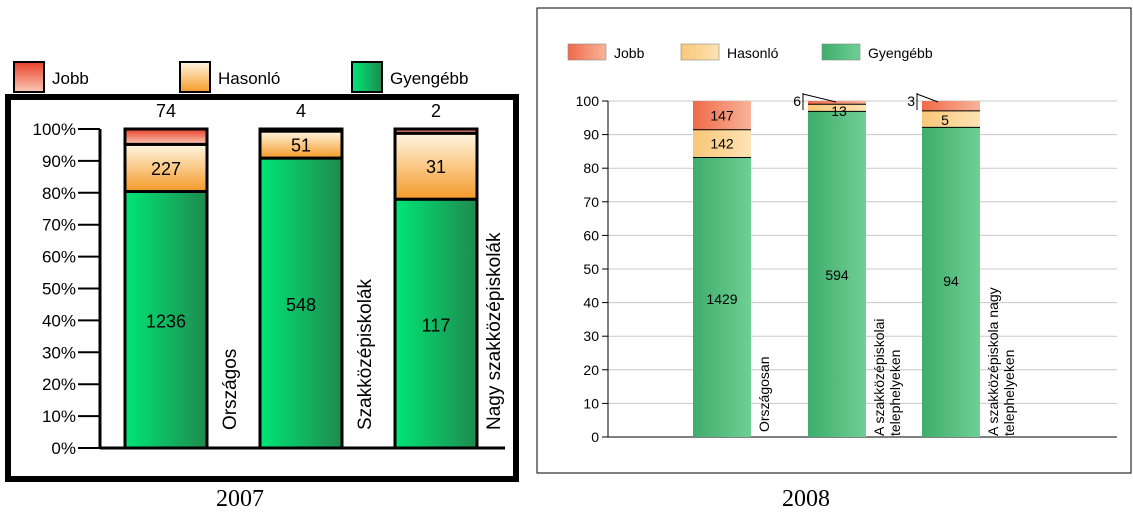 This screenshot has width=1133, height=516. I want to click on y-tick-label-7-2008: 70, so click(591, 202).